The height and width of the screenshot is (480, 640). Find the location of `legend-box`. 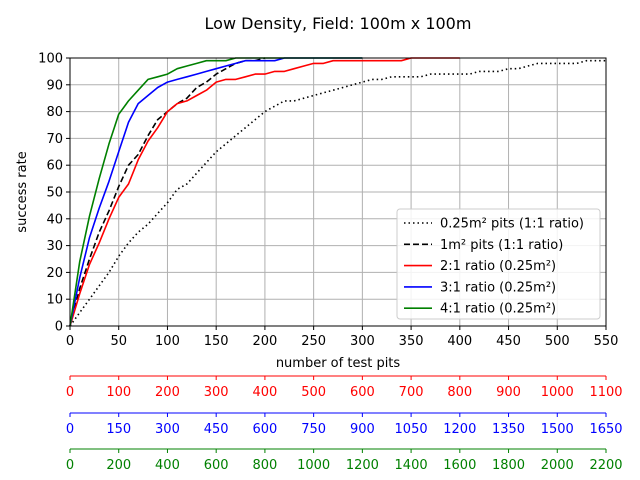

legend-box is located at coordinates (498, 264).